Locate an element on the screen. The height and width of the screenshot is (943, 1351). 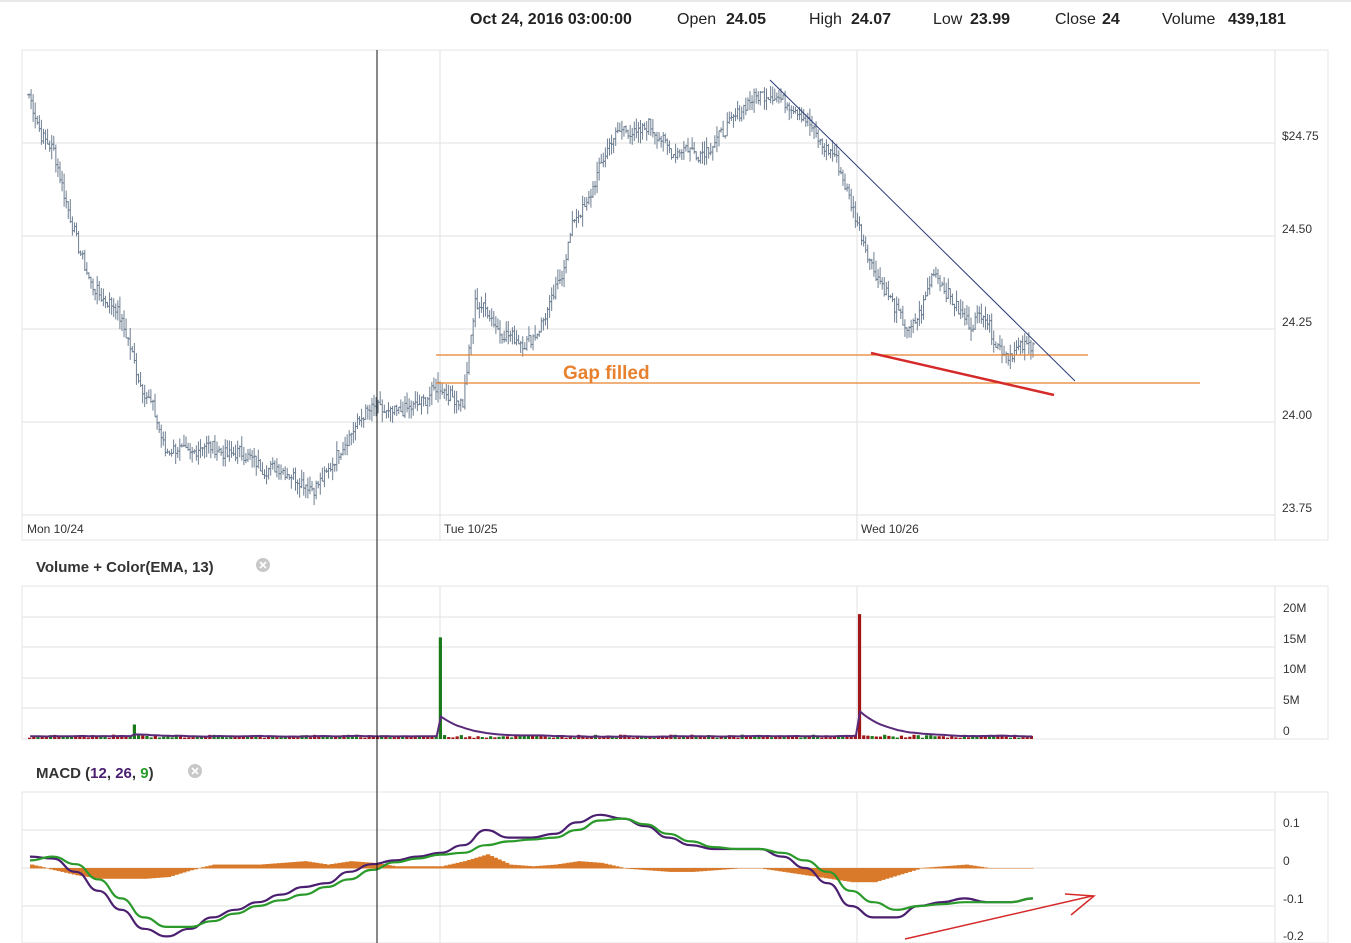
macd-y-tick: 0 is located at coordinates (1286, 861).